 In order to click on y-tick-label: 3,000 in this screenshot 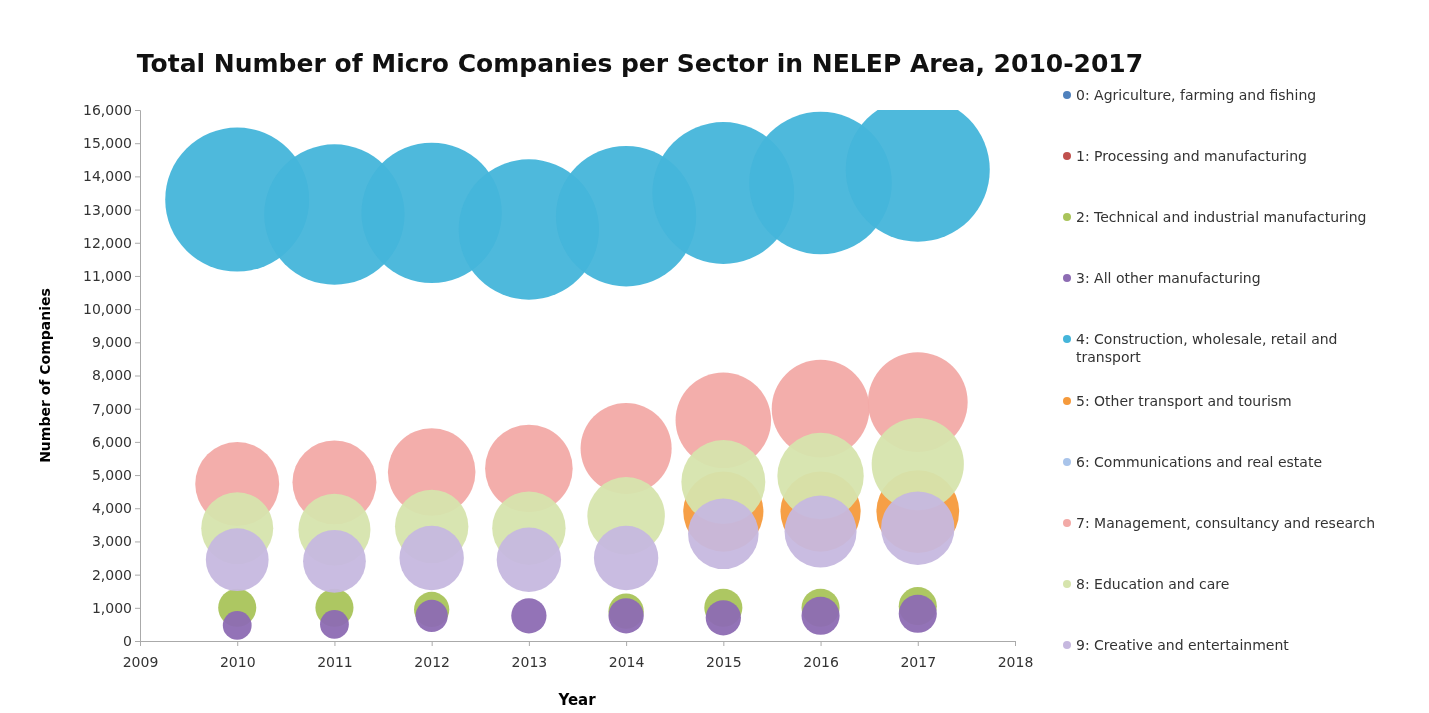, I will do `click(111, 541)`.